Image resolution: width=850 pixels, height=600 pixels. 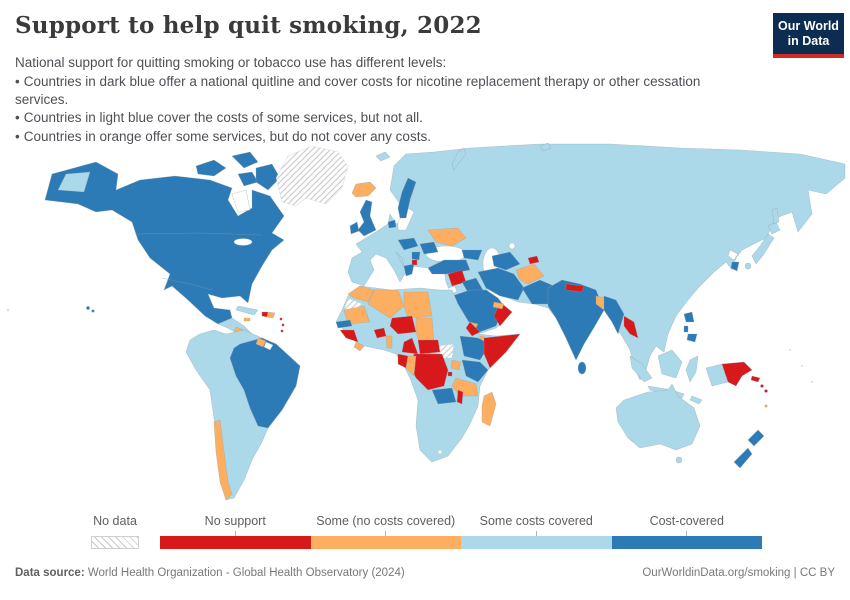 What do you see at coordinates (392, 224) in the screenshot?
I see `region-denmark` at bounding box center [392, 224].